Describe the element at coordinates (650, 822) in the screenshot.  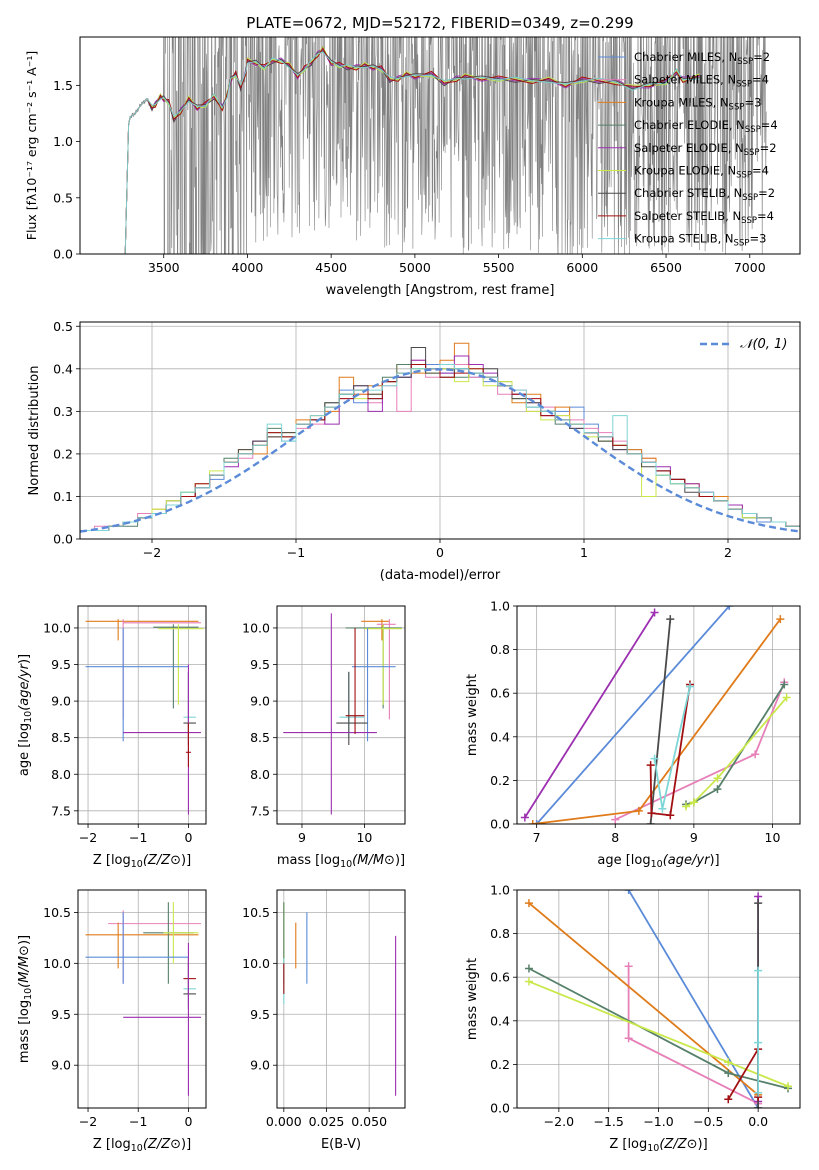
I see `marker-chabrier_stelib` at that location.